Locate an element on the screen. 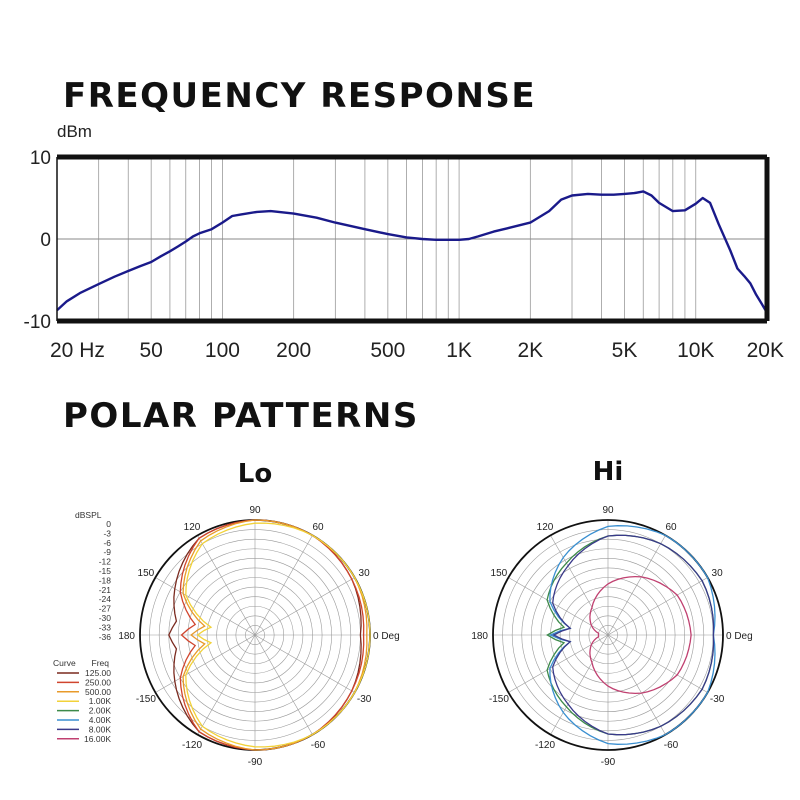  polar-plot-lo: Lo 90 60 30 0 Deg -30 -60 -90 -120 -150 180 150 120 is located at coordinates (258, 613).